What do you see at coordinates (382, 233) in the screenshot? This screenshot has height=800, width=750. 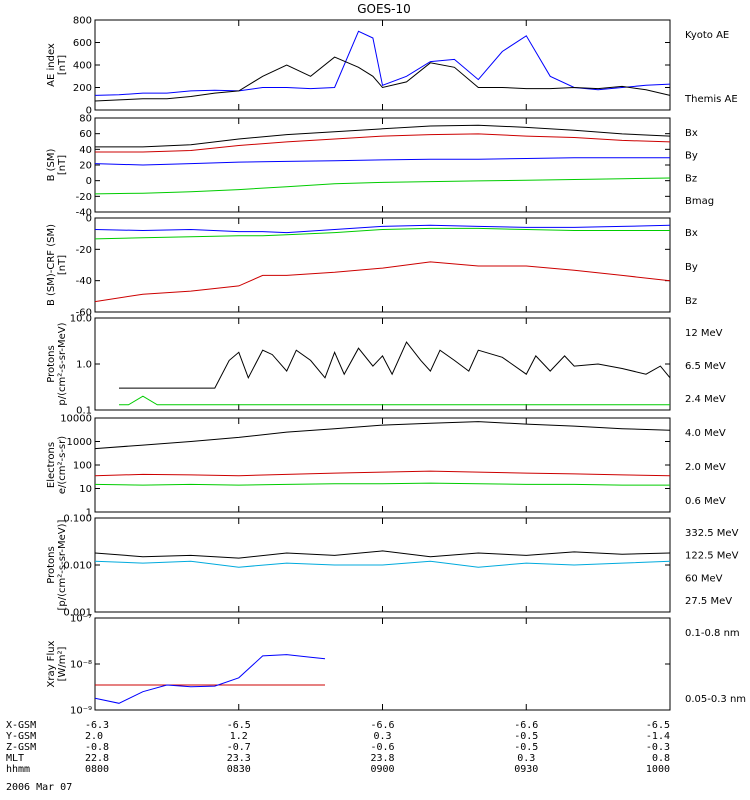 I see `series-line-by` at bounding box center [382, 233].